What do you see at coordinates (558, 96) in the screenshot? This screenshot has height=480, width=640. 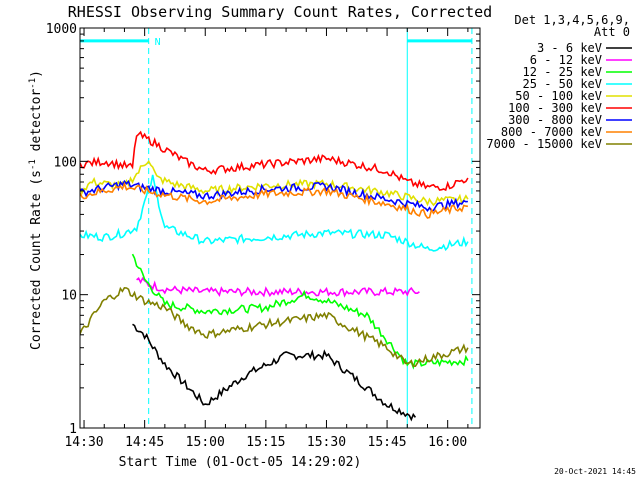 I see `legend-label-4: 50 - 100 keV` at bounding box center [558, 96].